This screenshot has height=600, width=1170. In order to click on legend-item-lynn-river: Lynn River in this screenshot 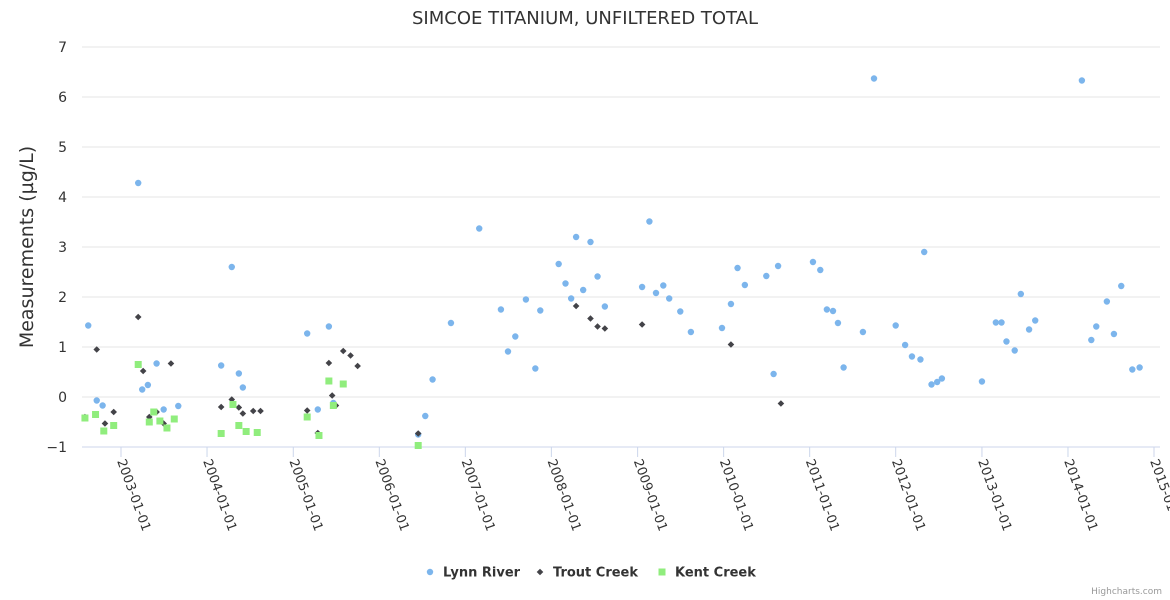, I will do `click(473, 573)`.